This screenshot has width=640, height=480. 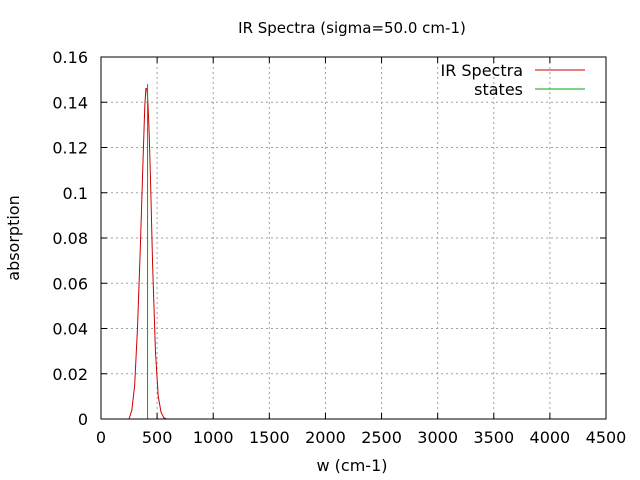 I want to click on x-tick-label: 2500, so click(x=381, y=437).